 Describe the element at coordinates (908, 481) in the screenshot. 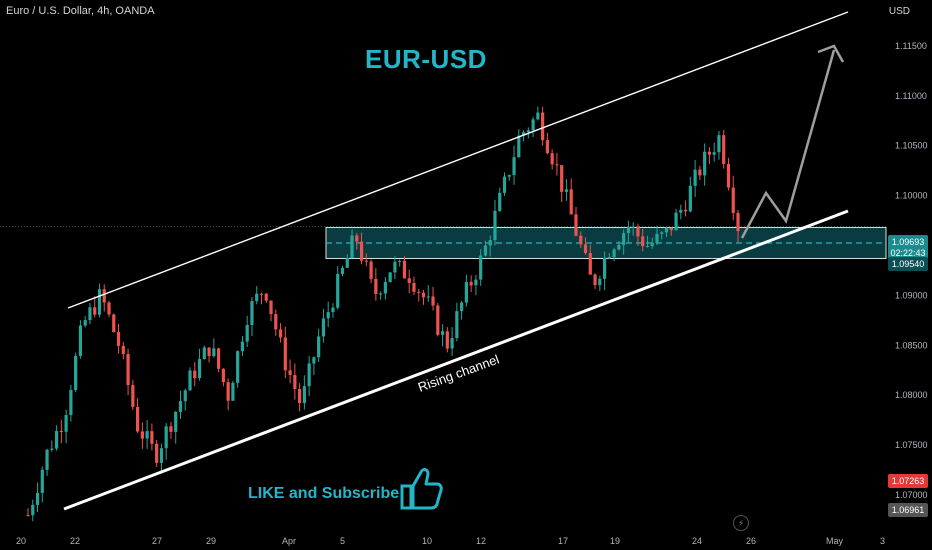

I see `red-price-tag: 1.07263` at that location.